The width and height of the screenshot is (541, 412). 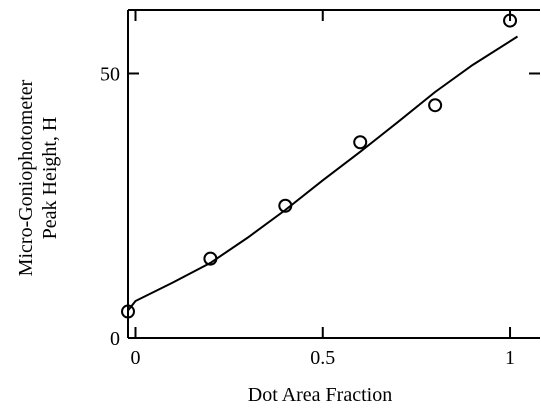 I want to click on x-tick-label: 0, so click(x=135, y=358).